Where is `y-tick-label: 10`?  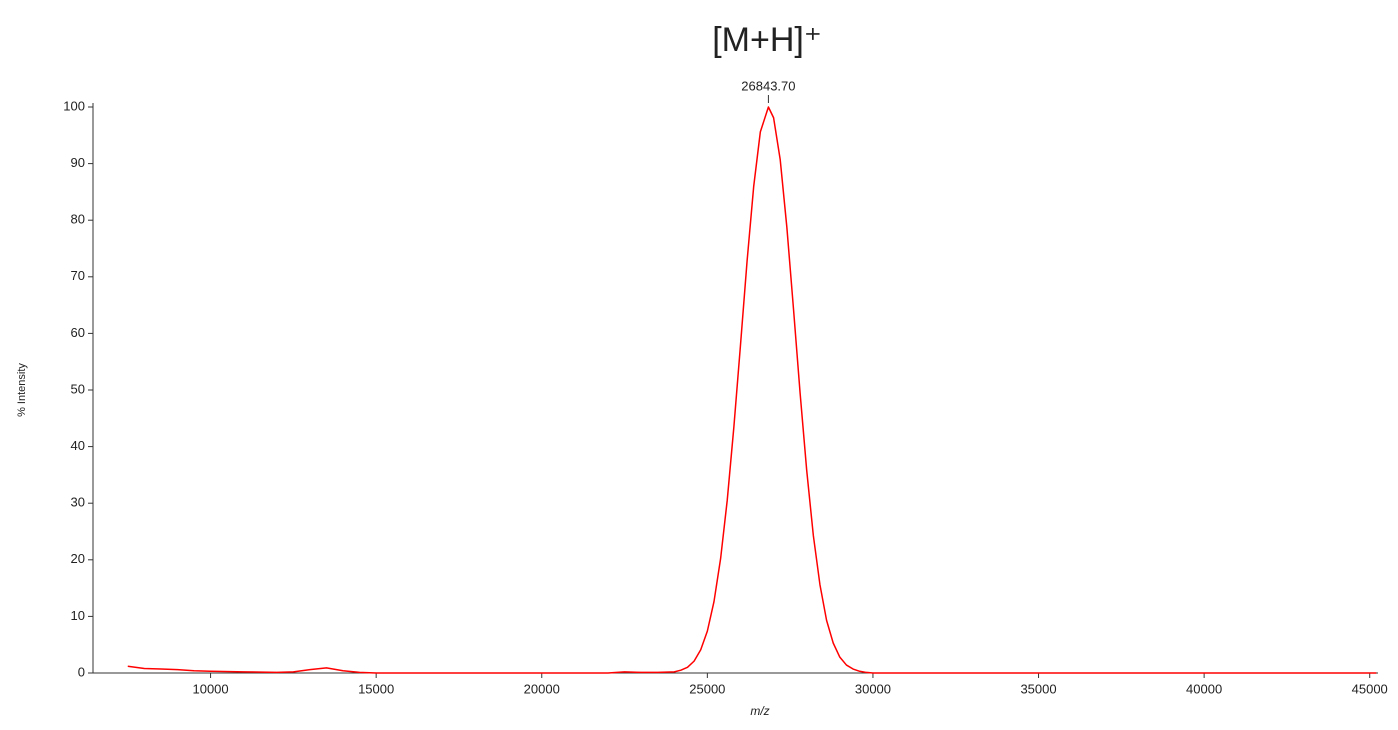
y-tick-label: 10 is located at coordinates (78, 615).